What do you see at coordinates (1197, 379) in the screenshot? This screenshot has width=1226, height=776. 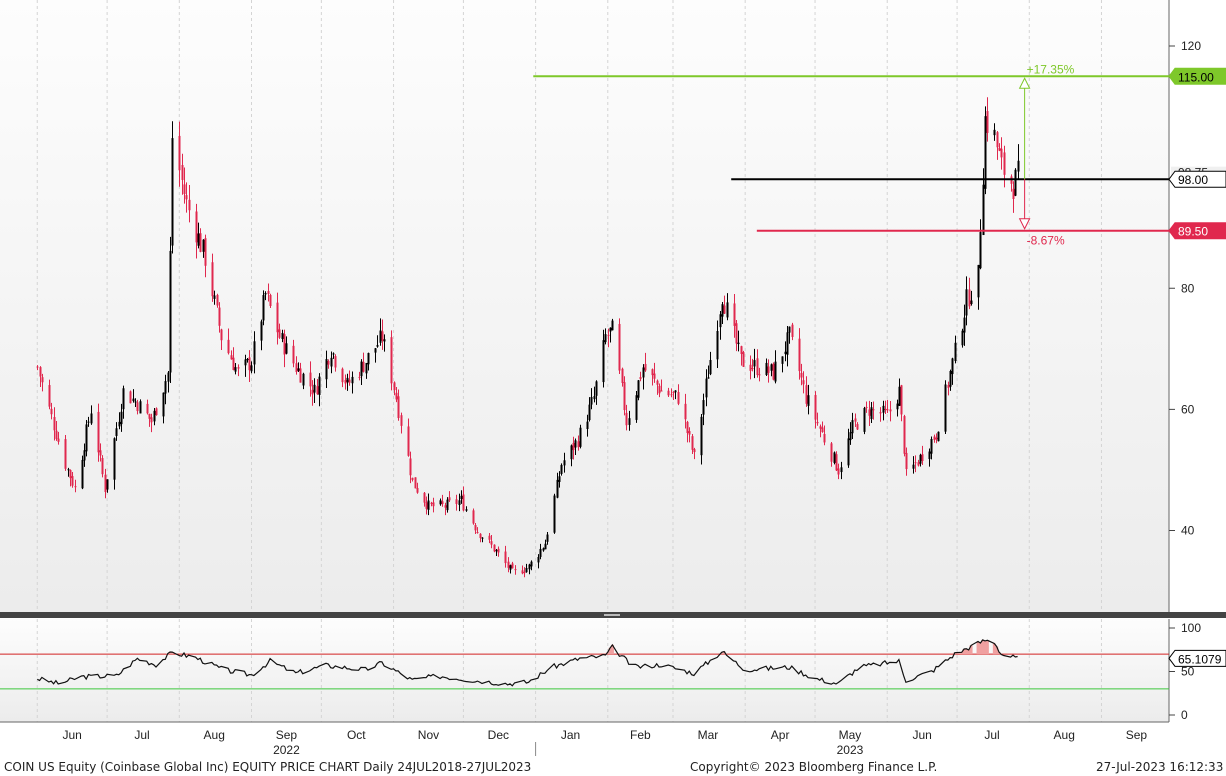 I see `axis-area-bg` at bounding box center [1197, 379].